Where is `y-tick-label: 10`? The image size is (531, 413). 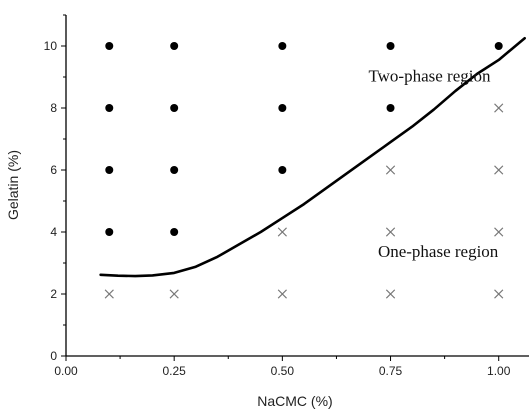
y-tick-label: 10 is located at coordinates (51, 46).